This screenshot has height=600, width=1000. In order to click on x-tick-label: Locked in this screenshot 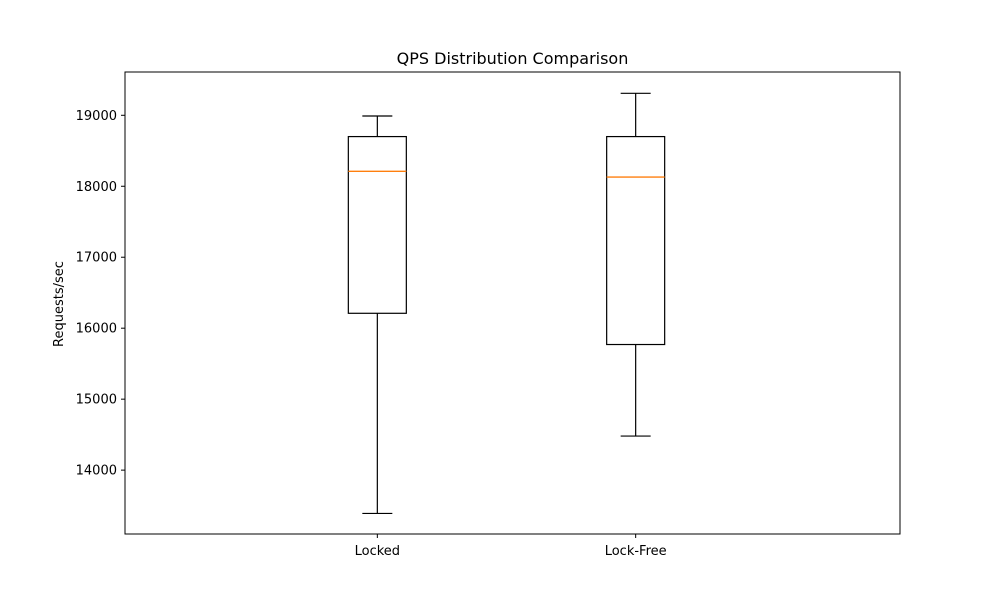, I will do `click(377, 551)`.